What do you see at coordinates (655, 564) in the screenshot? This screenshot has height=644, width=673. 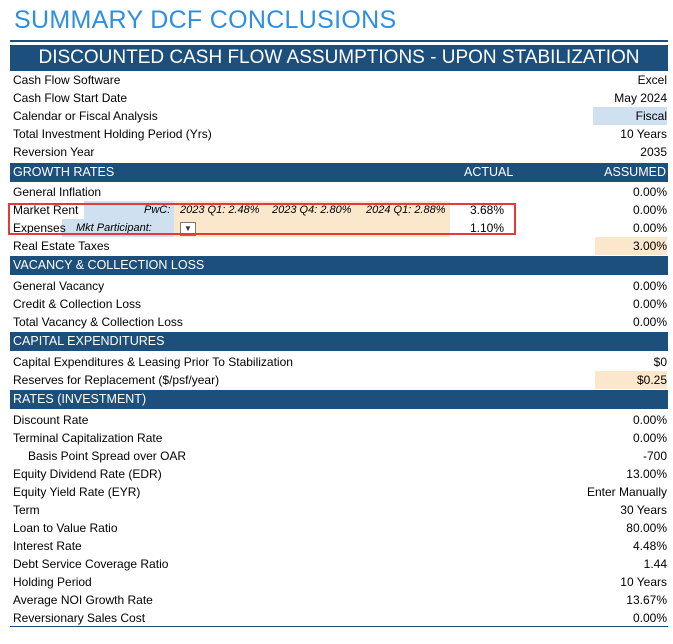 I see `row-value: 1.44` at bounding box center [655, 564].